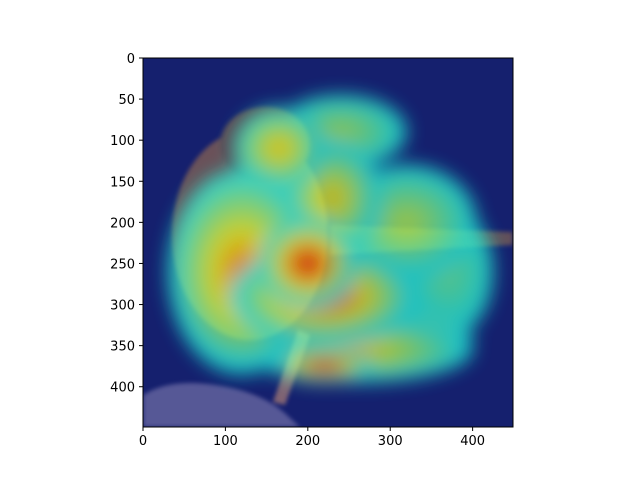  I want to click on x-axis: 0 100 200 300 400, so click(312, 438).